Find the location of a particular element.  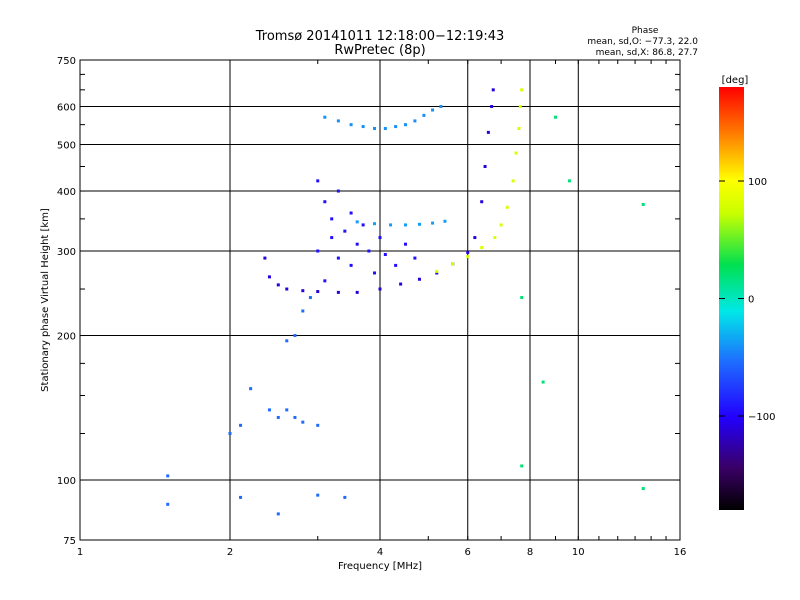

y-tick-label: 75 is located at coordinates (69, 541).